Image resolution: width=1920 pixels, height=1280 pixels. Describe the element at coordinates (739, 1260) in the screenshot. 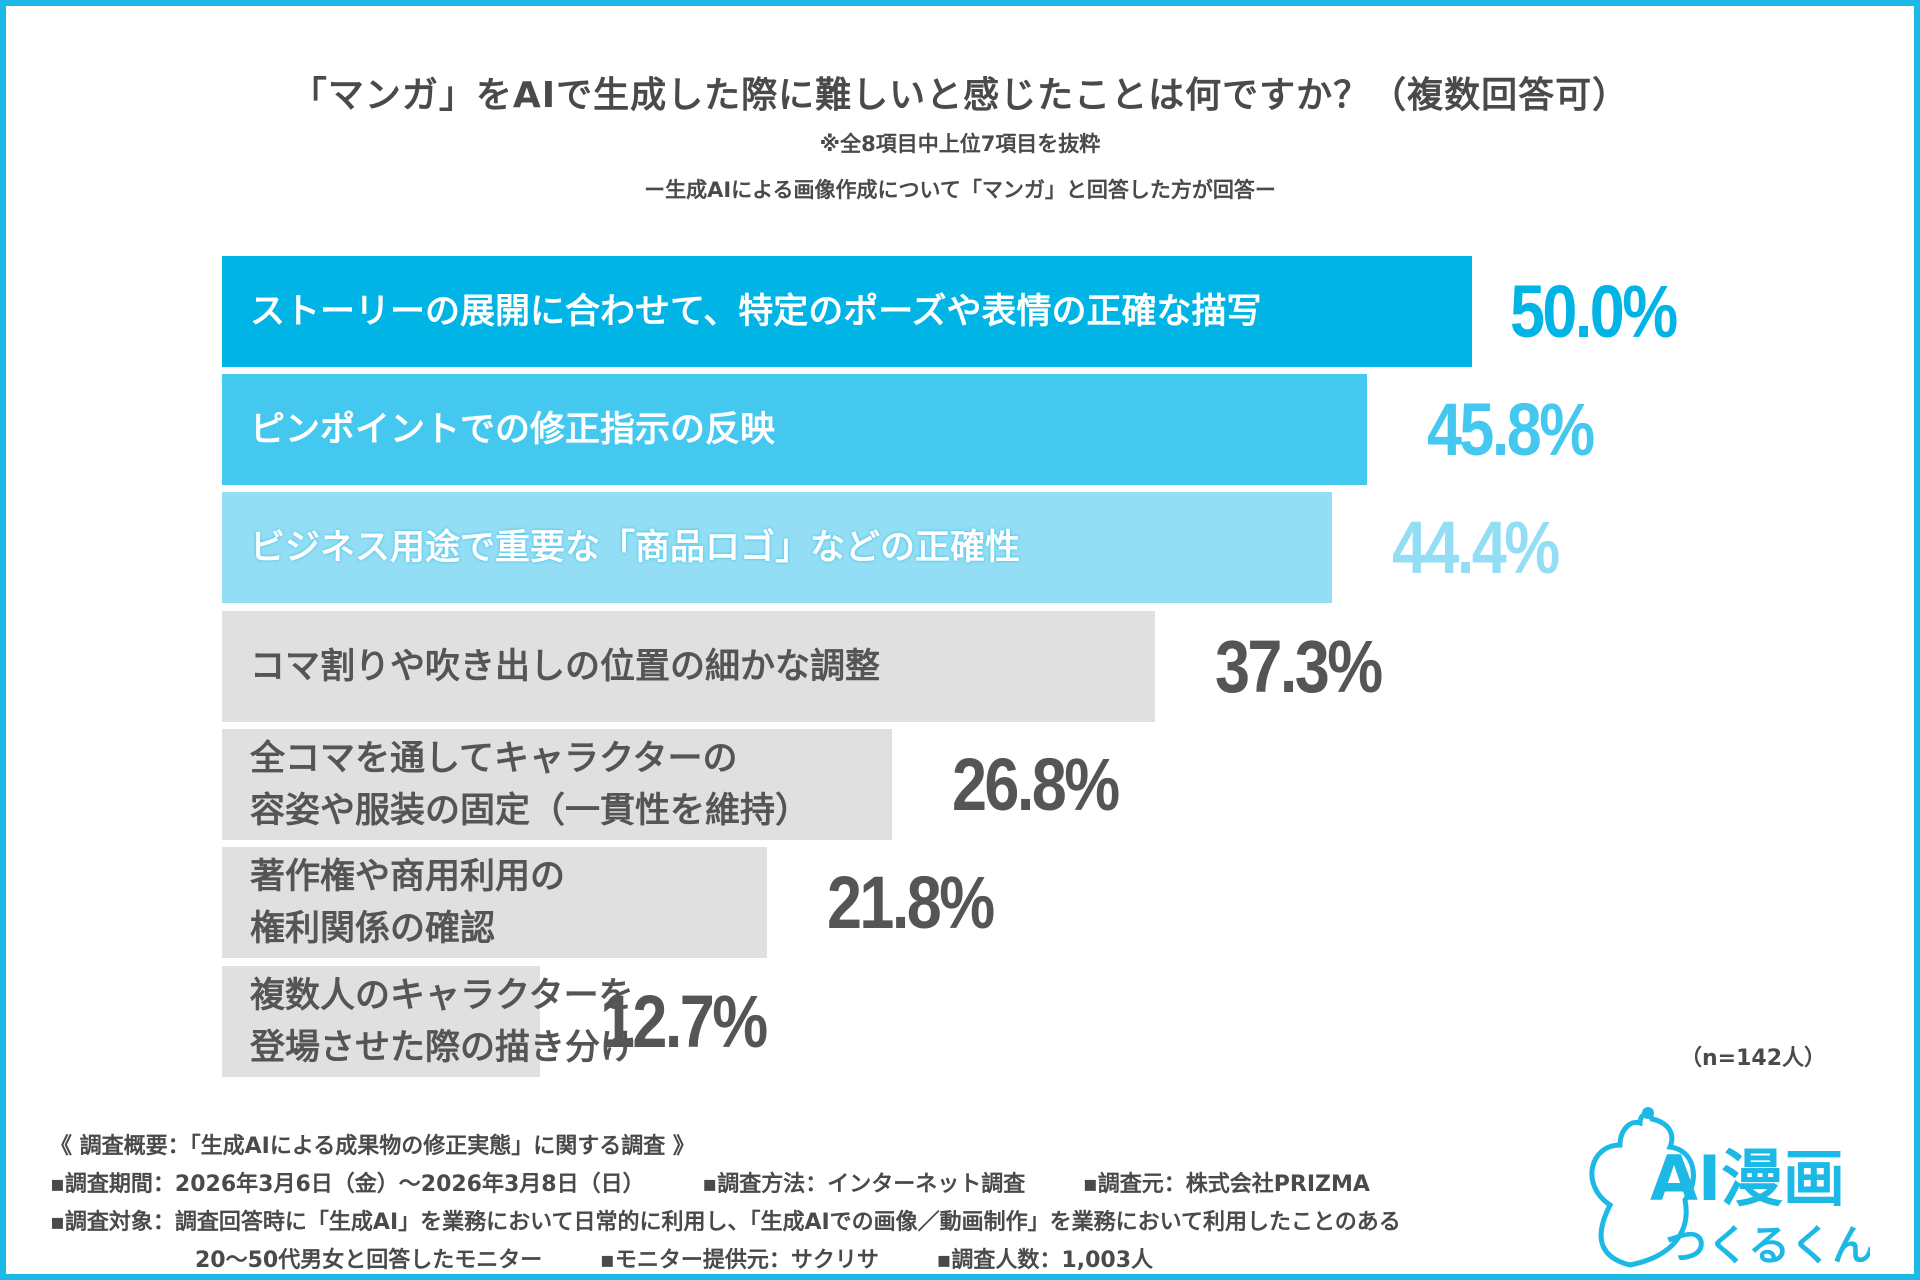

I see `survey-provider: ▪モニター提供元：サクリサ` at that location.